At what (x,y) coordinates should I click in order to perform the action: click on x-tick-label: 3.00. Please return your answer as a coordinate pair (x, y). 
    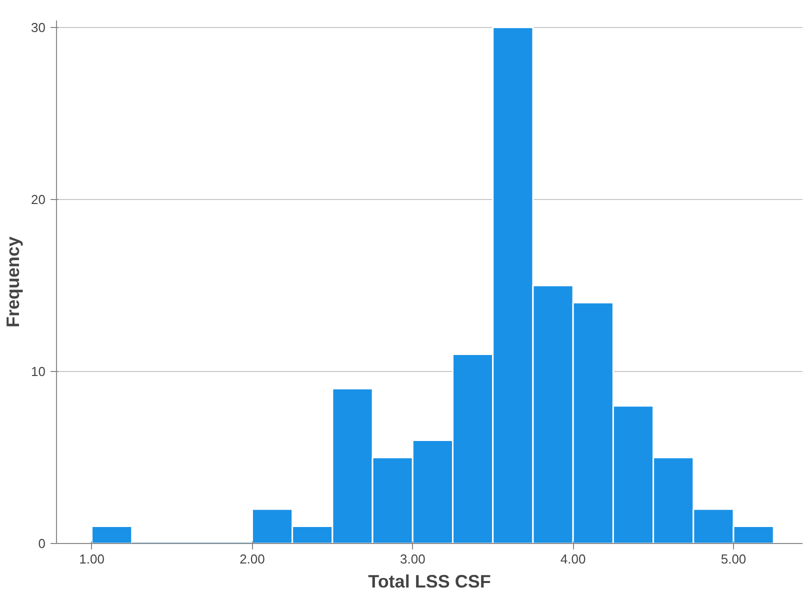
    Looking at the image, I should click on (413, 559).